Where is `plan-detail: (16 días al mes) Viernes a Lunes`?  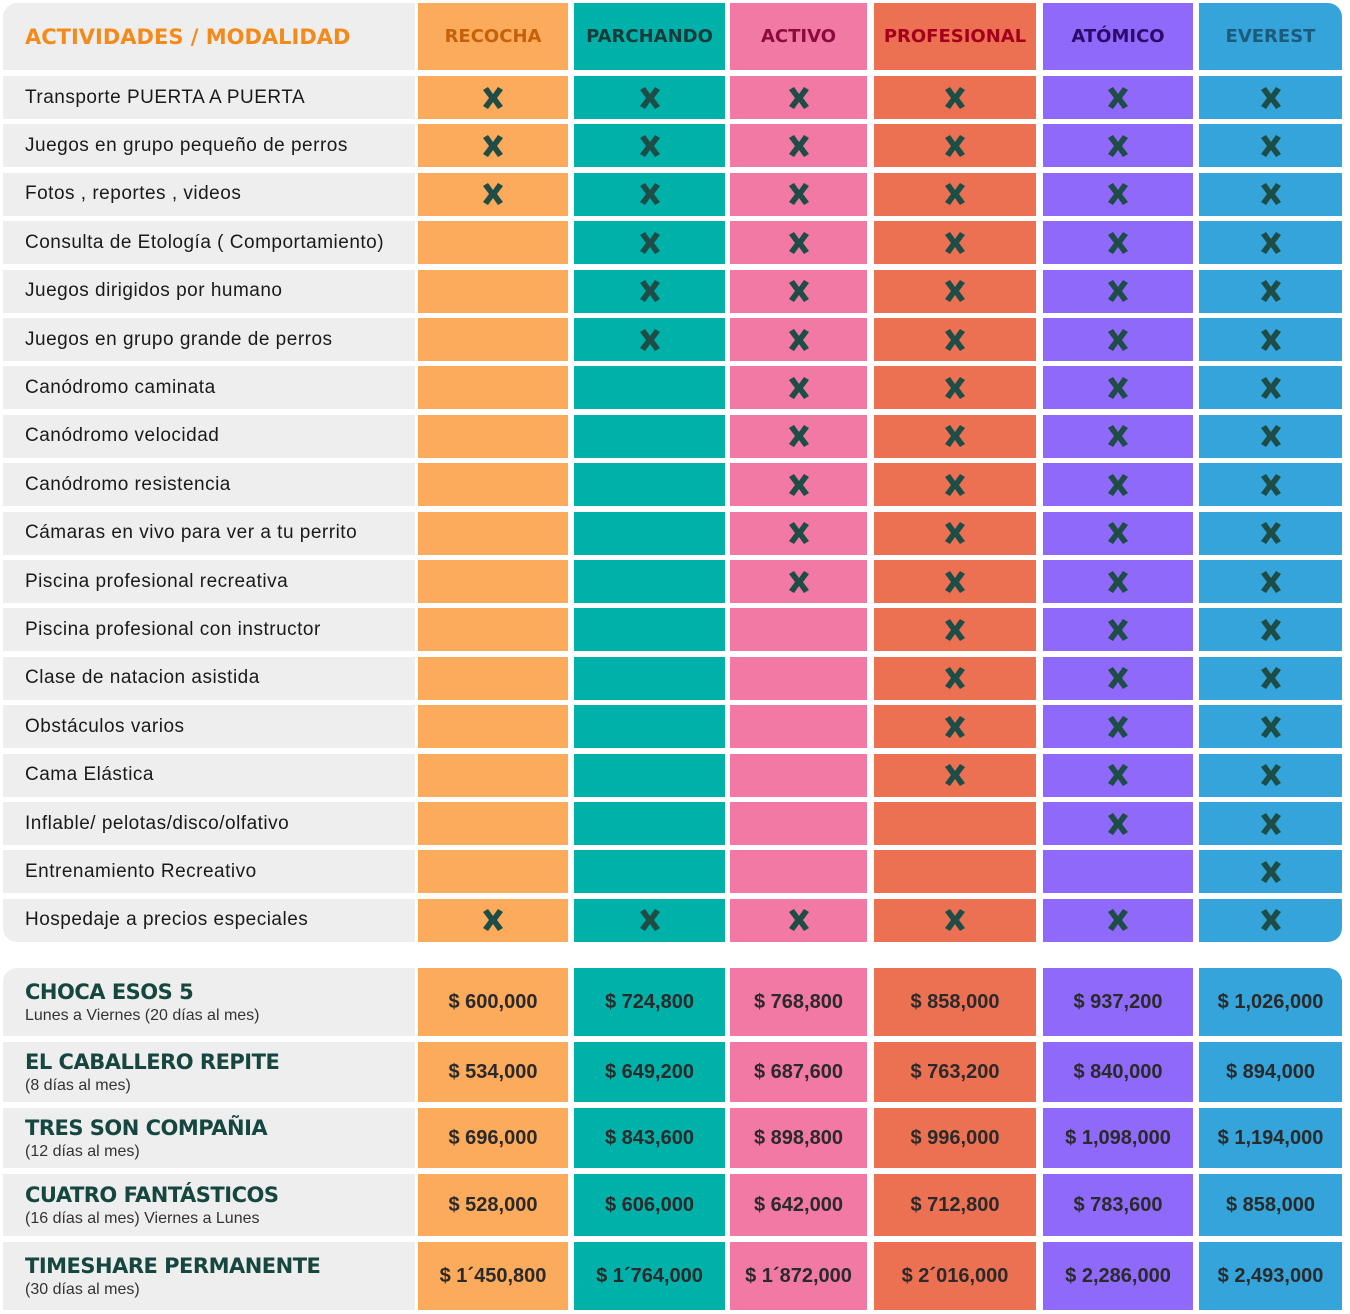
plan-detail: (16 días al mes) Viernes a Lunes is located at coordinates (142, 1218).